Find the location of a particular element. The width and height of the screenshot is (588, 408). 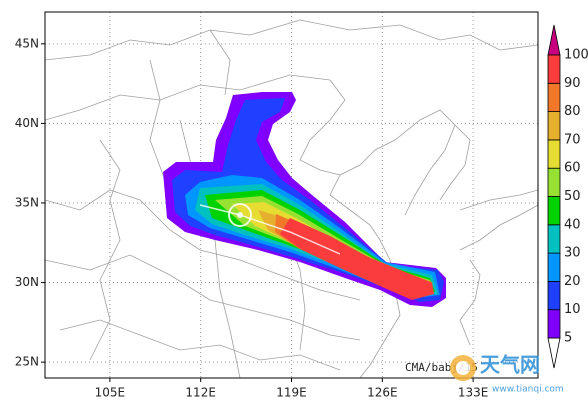

colorbar-label: 50 is located at coordinates (572, 196).